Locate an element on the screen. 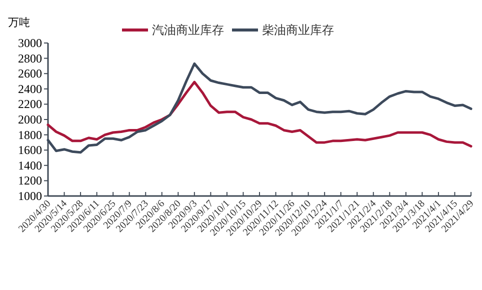  legend-label: 柴油商业库存 is located at coordinates (298, 30).